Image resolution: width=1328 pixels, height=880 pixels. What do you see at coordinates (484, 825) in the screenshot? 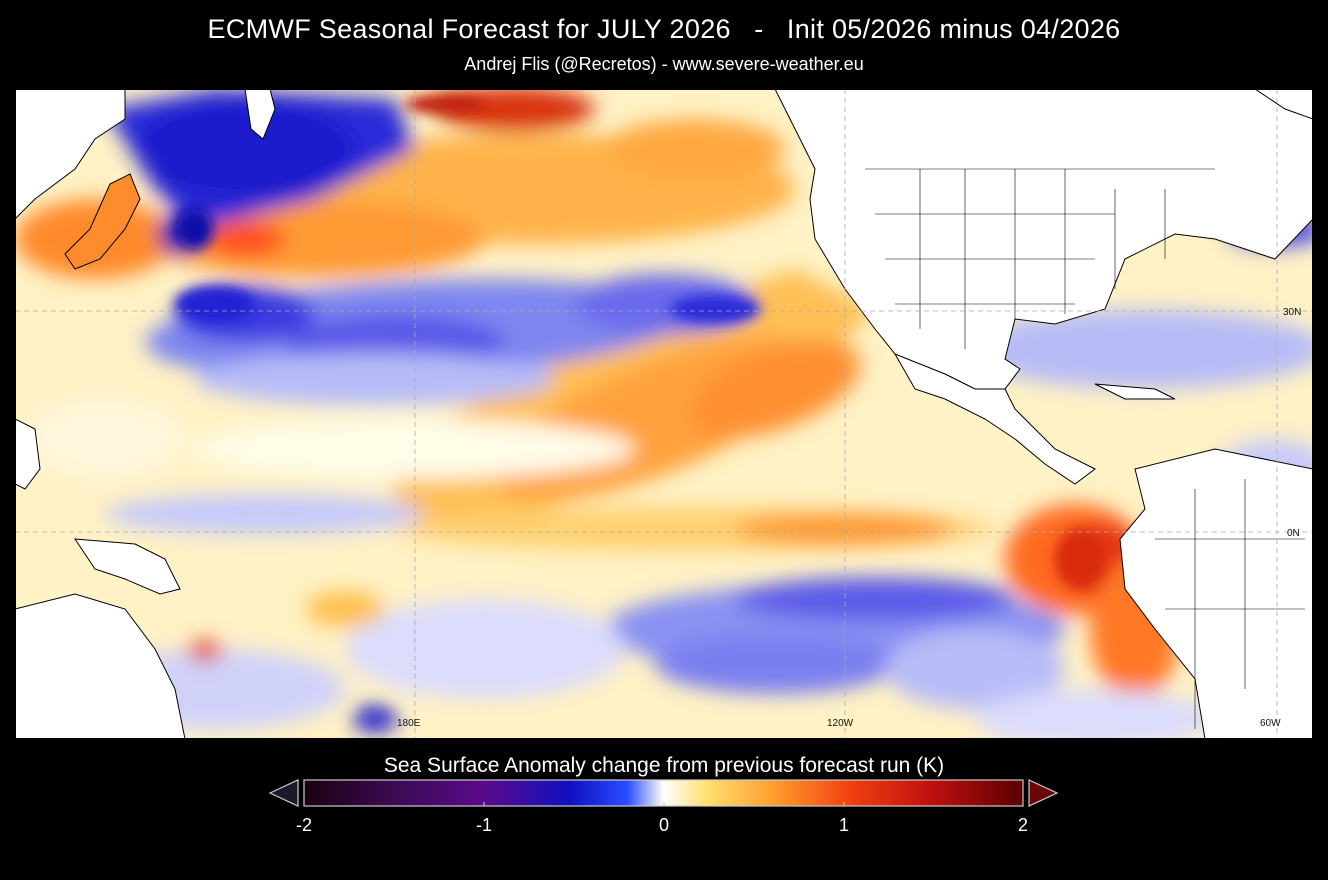
I see `colorbar-tick-label: -1` at bounding box center [484, 825].